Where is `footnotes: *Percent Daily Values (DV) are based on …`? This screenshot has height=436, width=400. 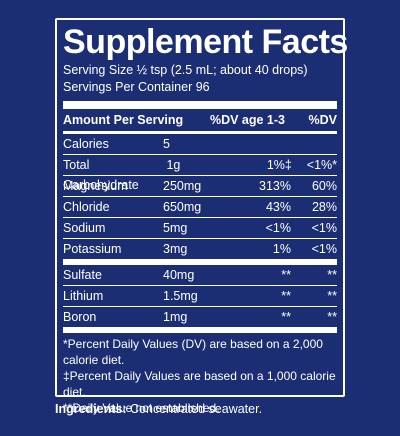 footnotes: *Percent Daily Values (DV) are based on … is located at coordinates (200, 374).